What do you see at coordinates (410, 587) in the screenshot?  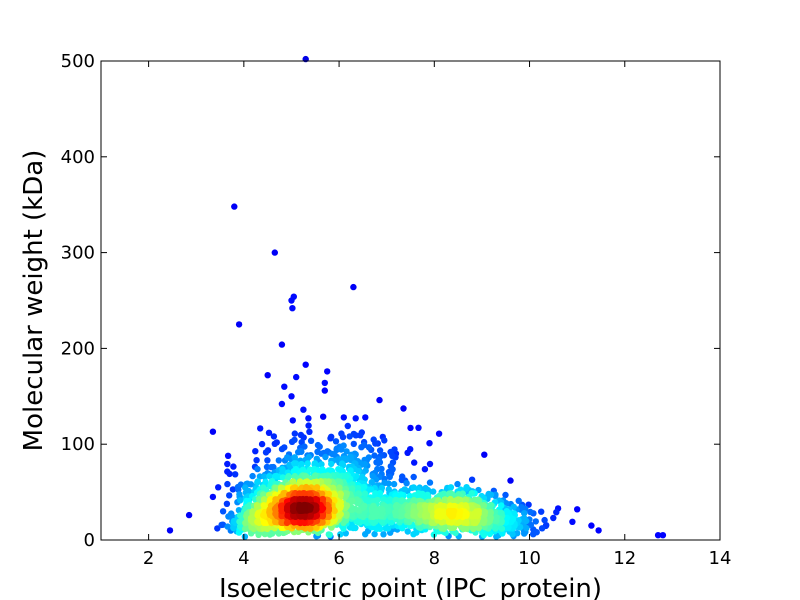 I see `x-axis-label: Isoelectric point (IPC_protein)` at bounding box center [410, 587].